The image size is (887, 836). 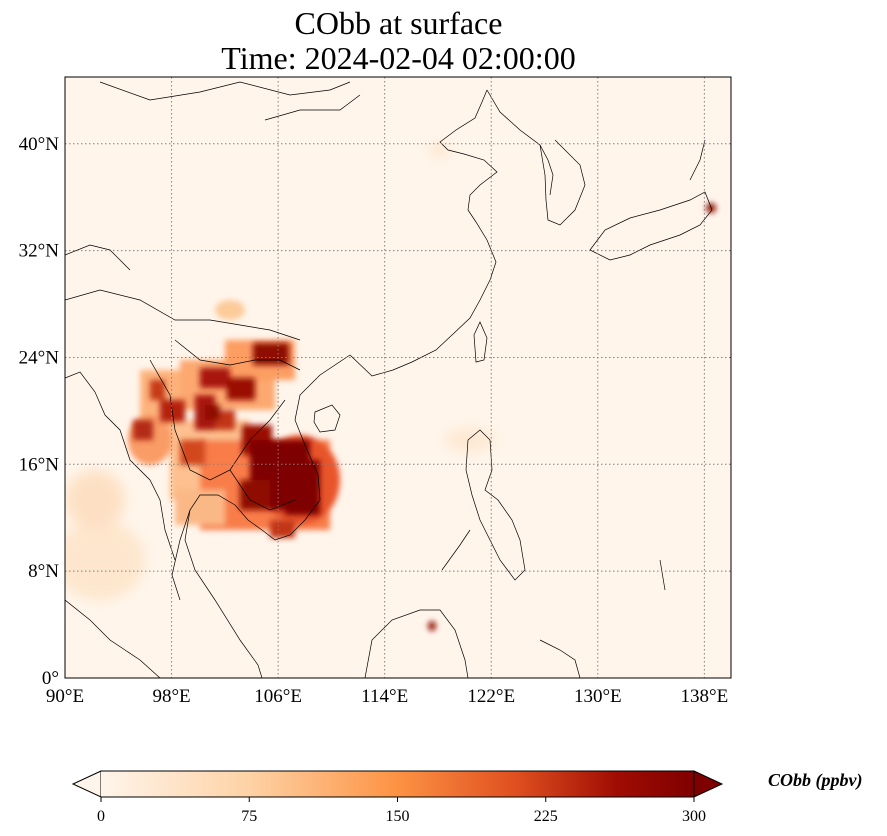 I want to click on y-tick-label: 16°N, so click(x=39, y=464).